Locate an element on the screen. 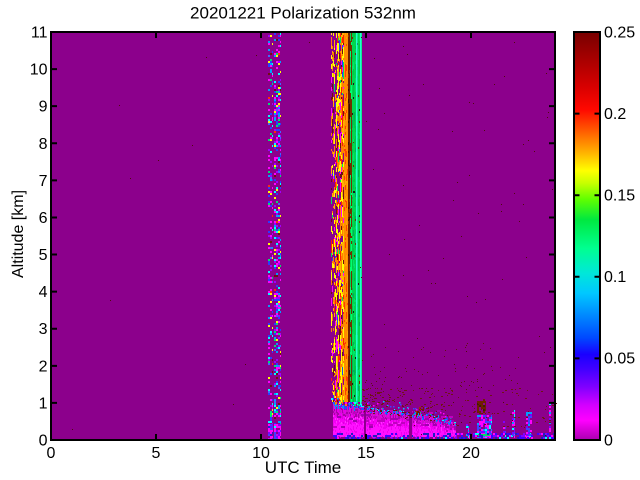 The height and width of the screenshot is (480, 640). svg-text: 0.1 is located at coordinates (615, 277).